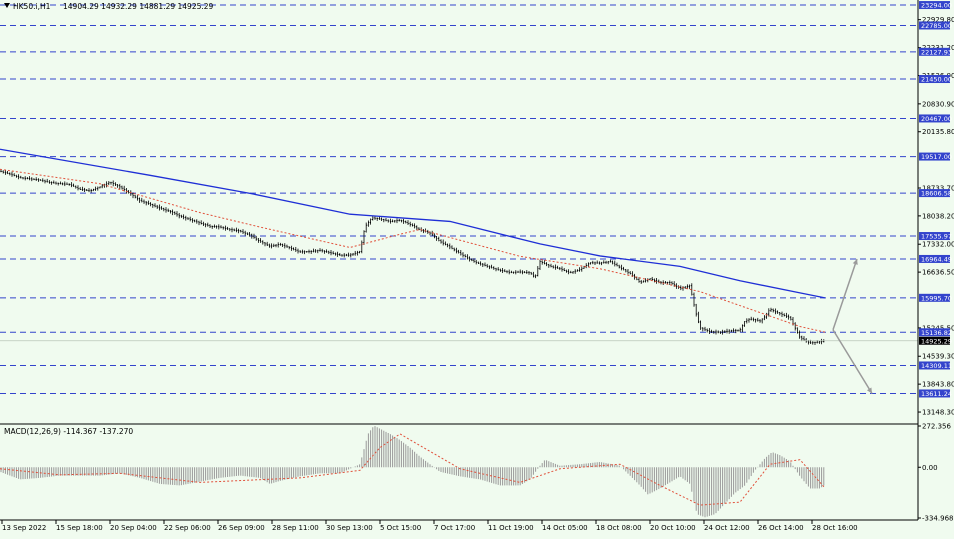 The image size is (954, 539). I want to click on ohlc-label: 14904.29 14932.29 14881.29 14925.29, so click(138, 6).